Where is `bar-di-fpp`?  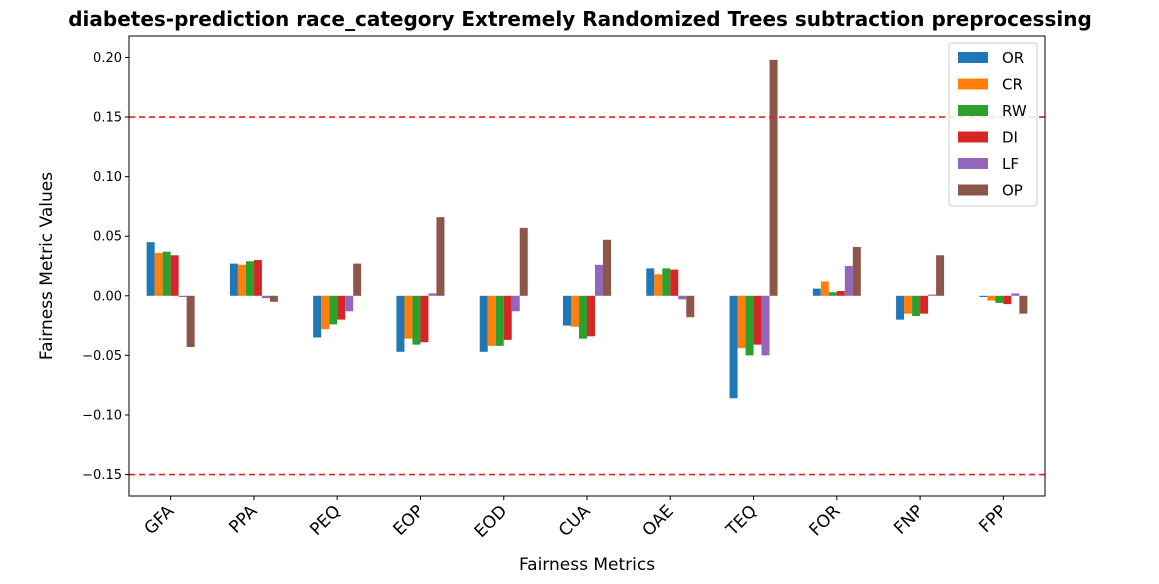
bar-di-fpp is located at coordinates (1007, 300).